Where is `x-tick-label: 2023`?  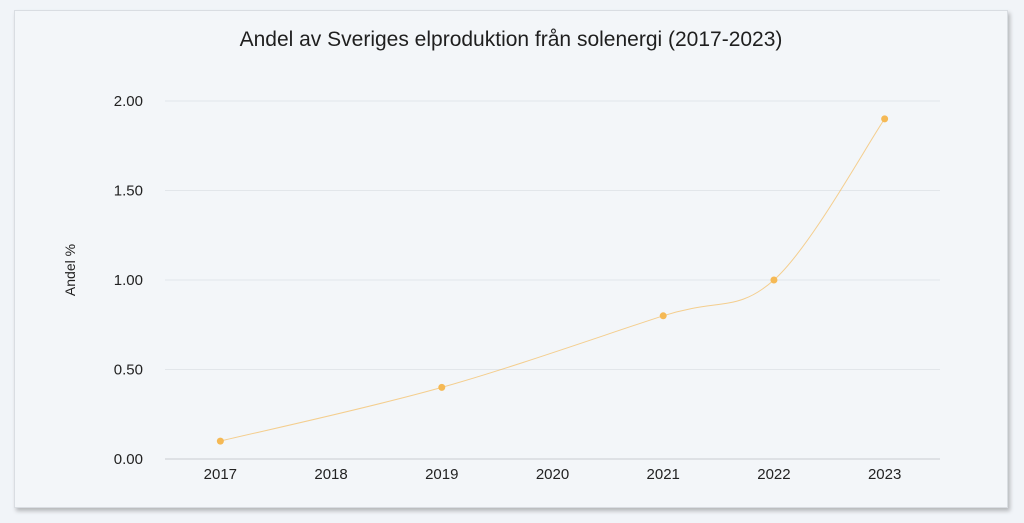
x-tick-label: 2023 is located at coordinates (884, 474).